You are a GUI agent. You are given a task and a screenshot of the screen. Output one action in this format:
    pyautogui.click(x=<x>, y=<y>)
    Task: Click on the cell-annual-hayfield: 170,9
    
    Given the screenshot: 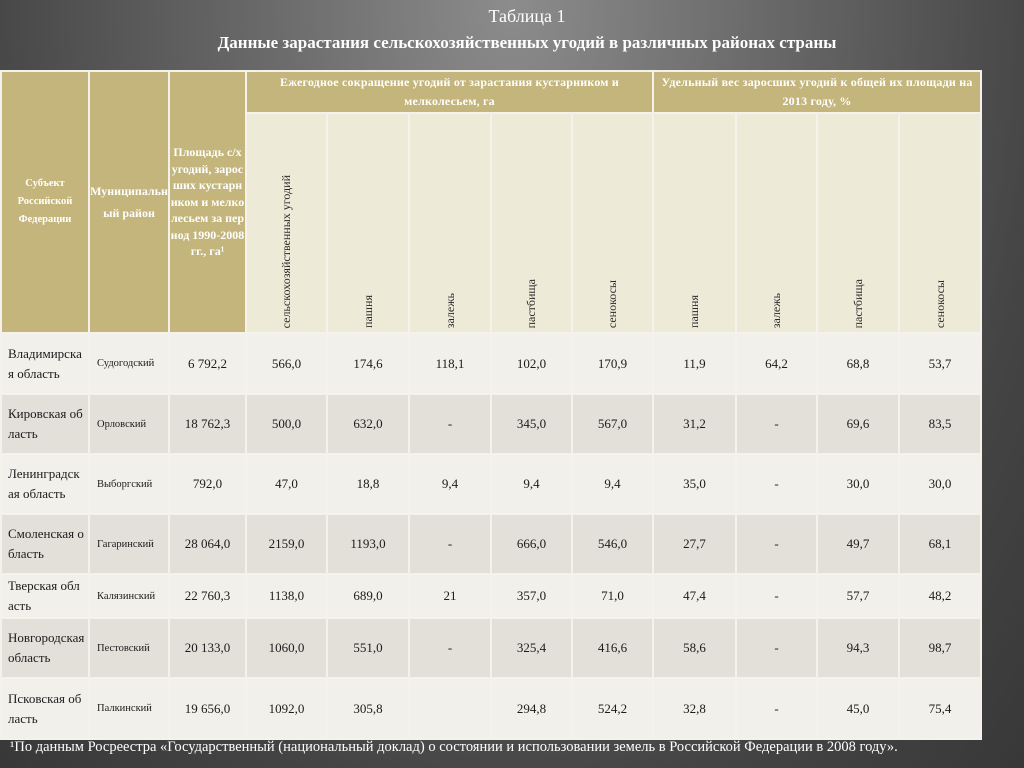 What is the action you would take?
    pyautogui.click(x=612, y=363)
    